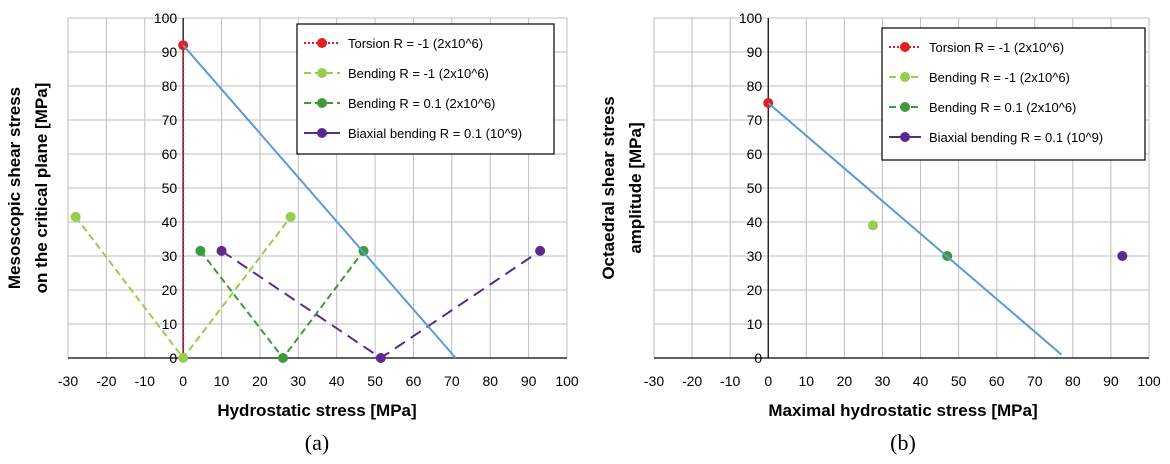 Image resolution: width=1170 pixels, height=464 pixels. I want to click on y-axis-title: on the critical plane [MPa], so click(41, 188).